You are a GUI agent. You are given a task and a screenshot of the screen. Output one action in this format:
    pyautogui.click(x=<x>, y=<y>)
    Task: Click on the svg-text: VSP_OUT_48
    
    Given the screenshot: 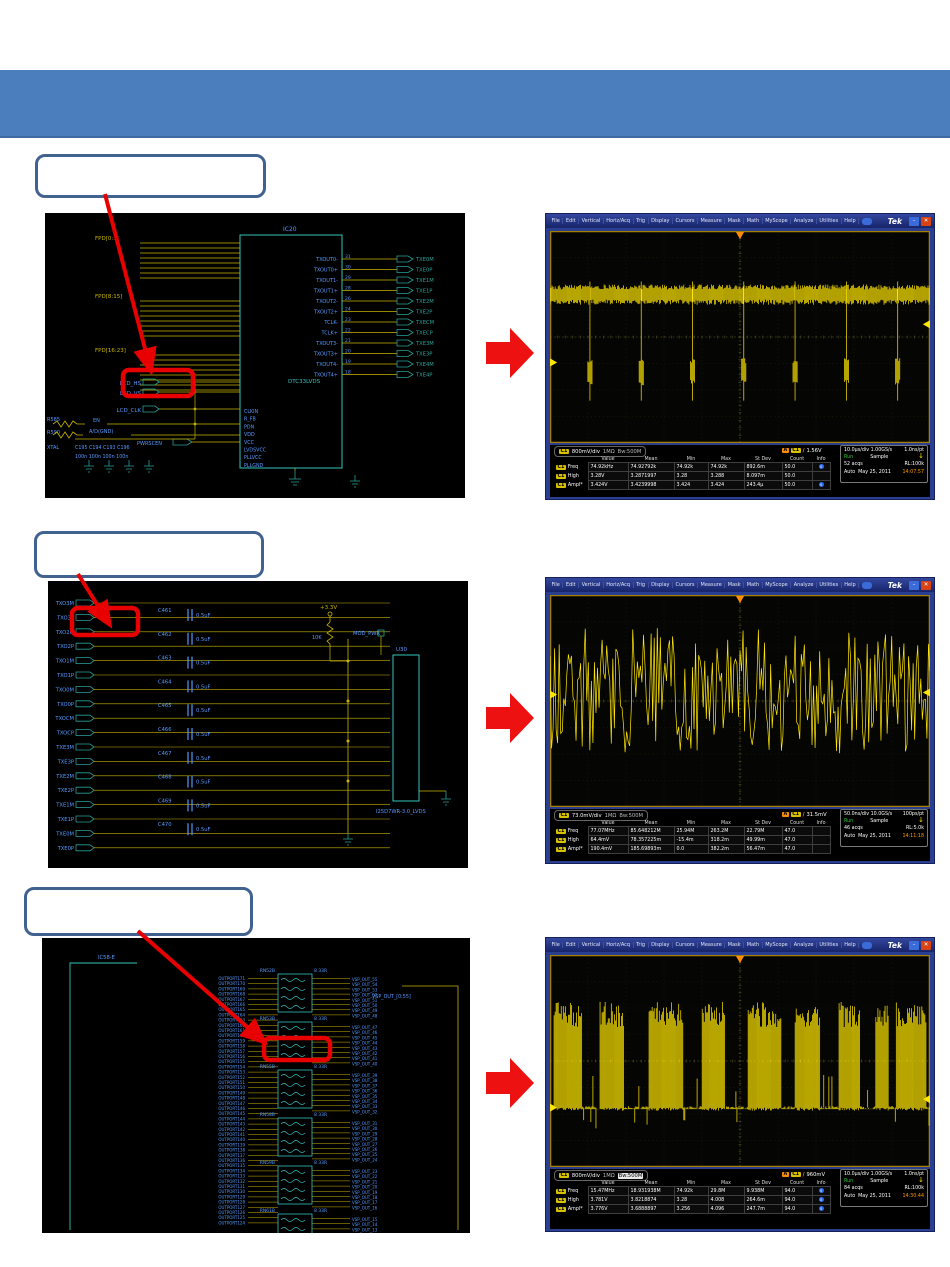 What is the action you would take?
    pyautogui.click(x=365, y=1015)
    